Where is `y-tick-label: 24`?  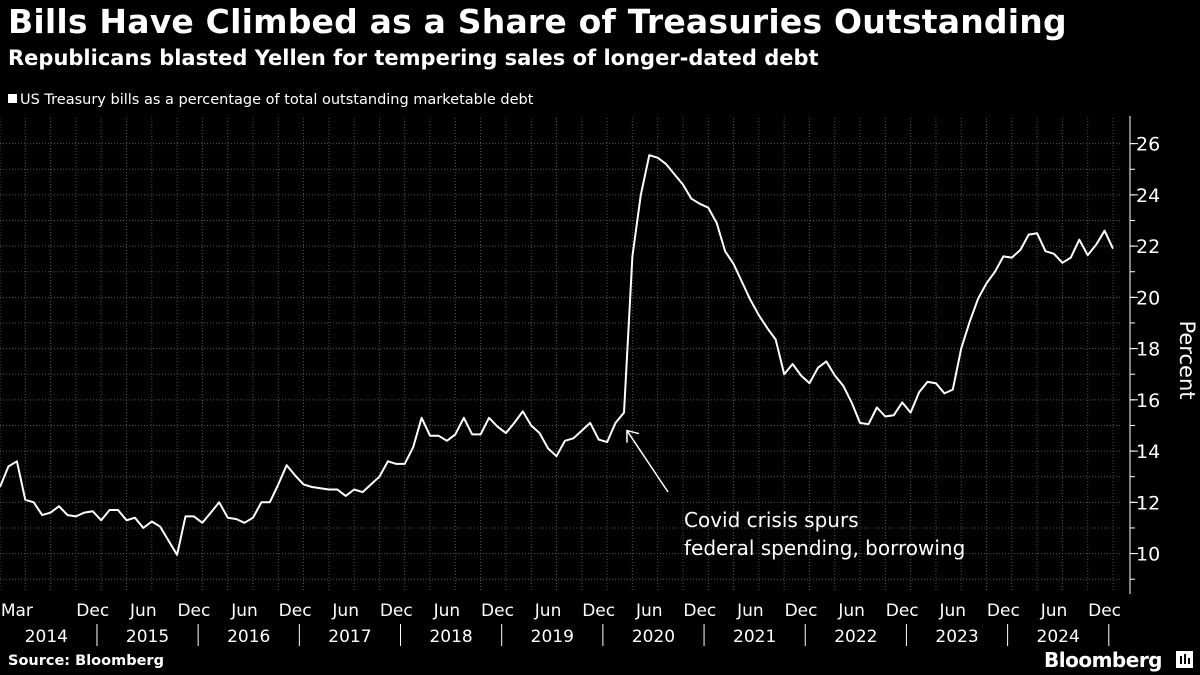 y-tick-label: 24 is located at coordinates (1148, 196).